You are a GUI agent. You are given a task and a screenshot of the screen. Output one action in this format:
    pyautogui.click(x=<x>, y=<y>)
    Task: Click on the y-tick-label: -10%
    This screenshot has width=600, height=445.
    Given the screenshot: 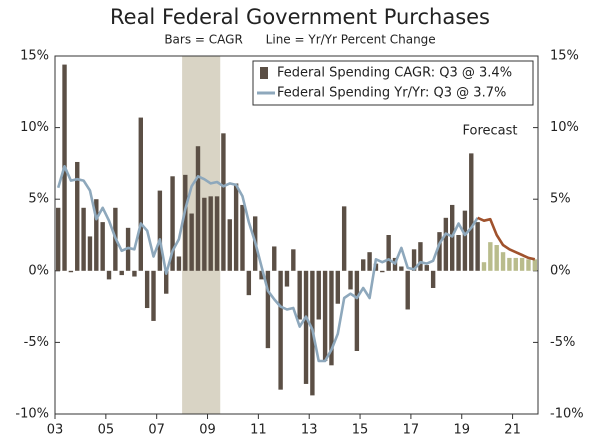 What is the action you would take?
    pyautogui.click(x=32, y=414)
    